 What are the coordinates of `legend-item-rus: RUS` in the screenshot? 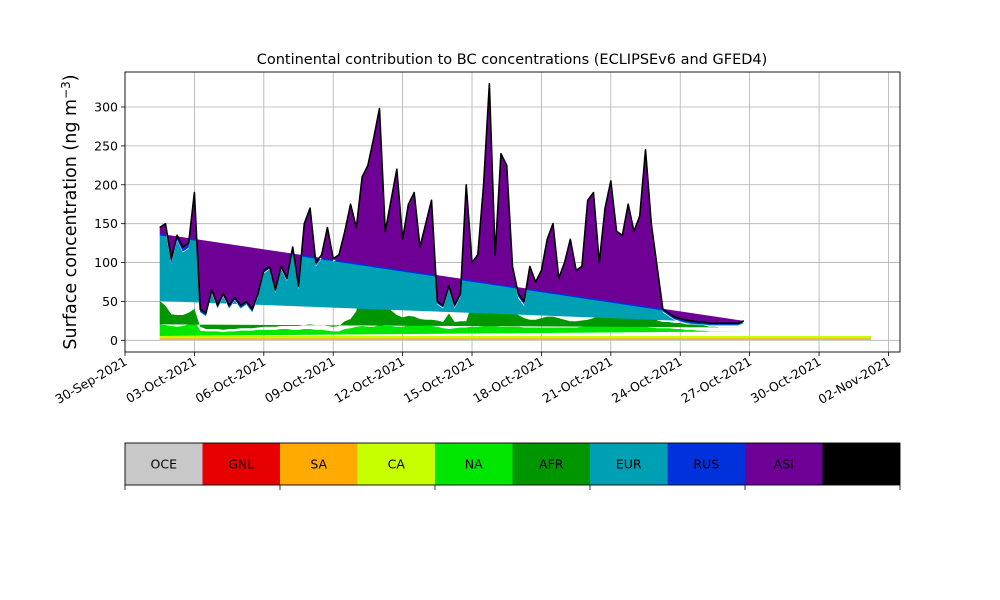 It's located at (706, 464).